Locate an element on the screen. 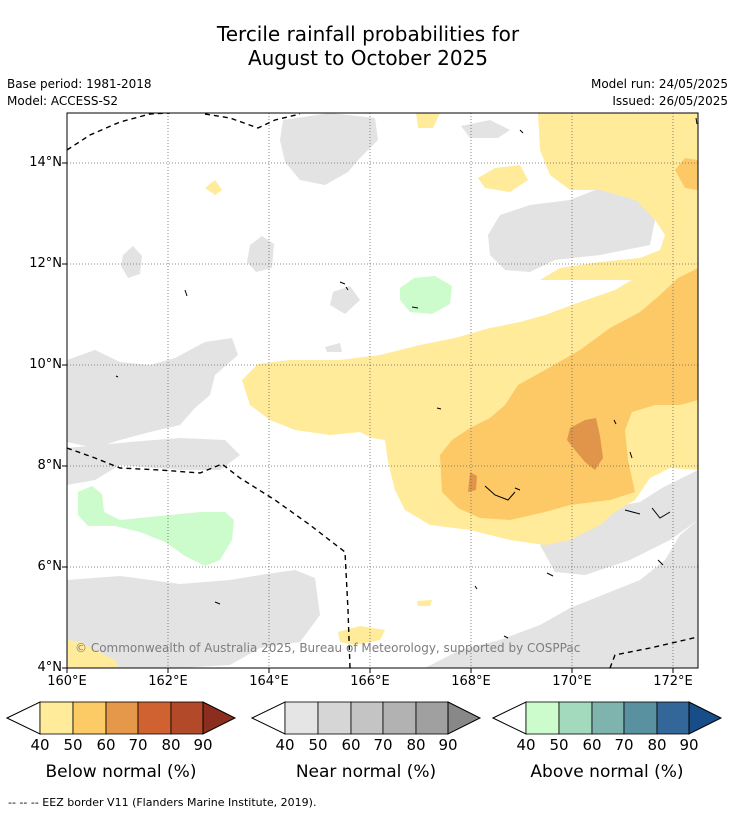  model-run-text: Model run: 24/05/2025 is located at coordinates (659, 84).